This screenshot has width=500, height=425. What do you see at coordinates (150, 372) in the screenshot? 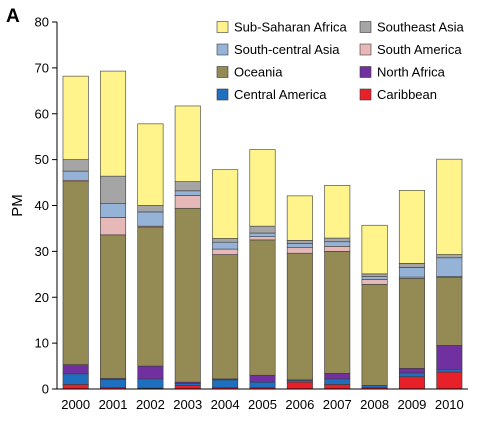
I see `bar-segment-north-africa-2002` at bounding box center [150, 372].